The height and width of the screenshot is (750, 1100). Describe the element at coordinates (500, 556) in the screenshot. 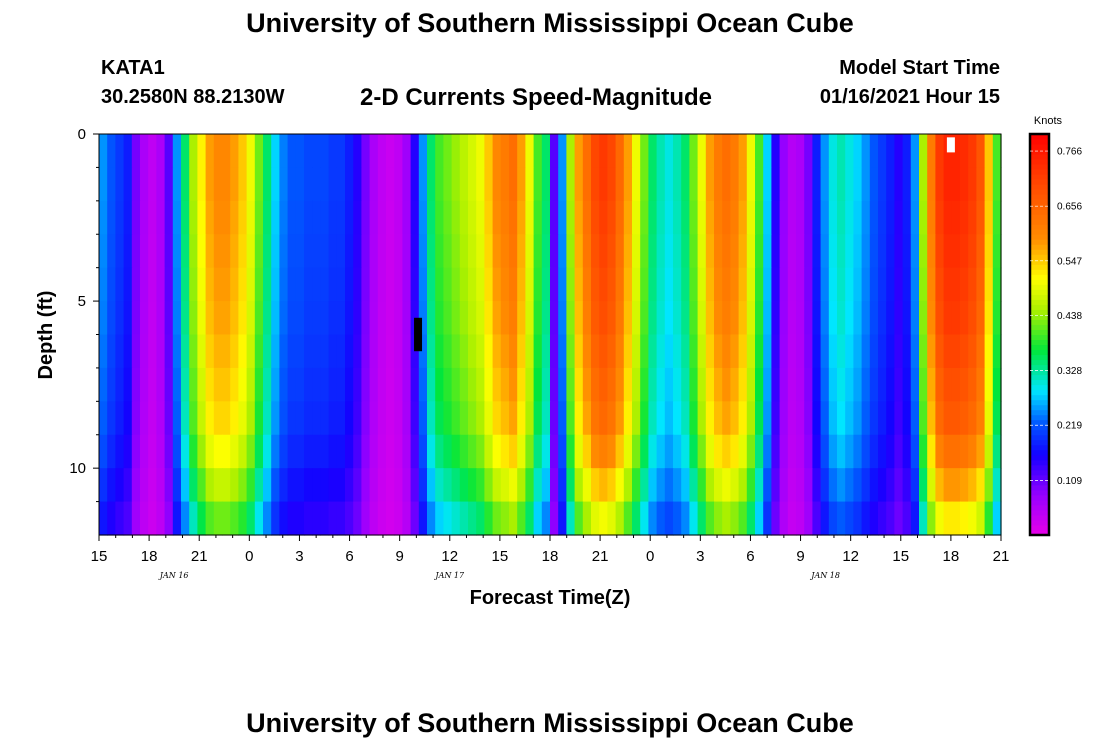

I see `x-tick-label: 15` at that location.